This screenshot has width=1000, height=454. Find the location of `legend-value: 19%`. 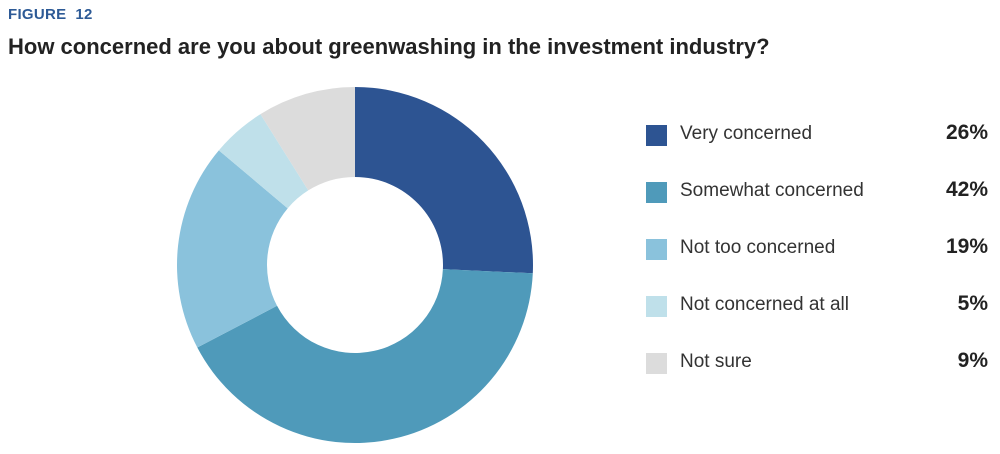

legend-value: 19% is located at coordinates (966, 246).